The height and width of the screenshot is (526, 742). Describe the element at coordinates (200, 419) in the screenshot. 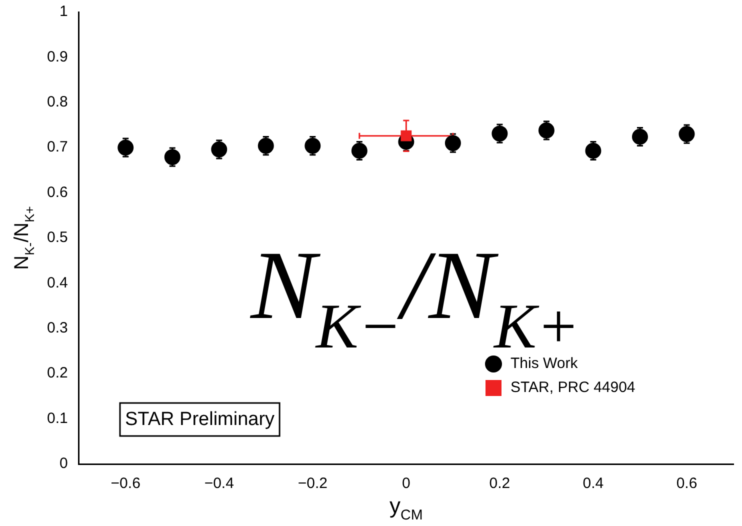

I see `annotation: STAR Preliminary` at that location.